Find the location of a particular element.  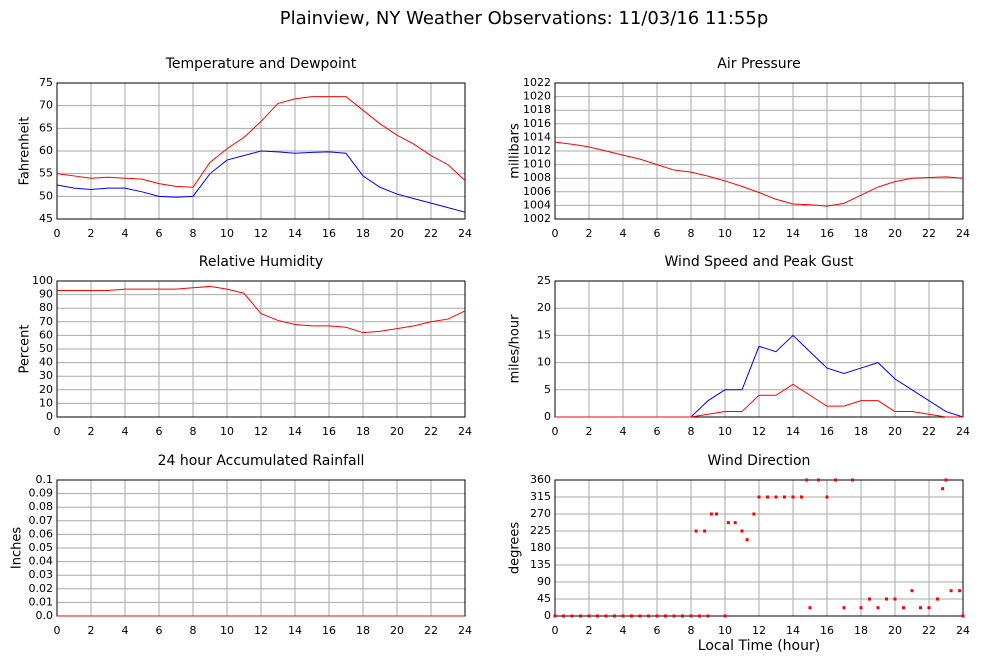

y-tick-label: 360 is located at coordinates (540, 479).